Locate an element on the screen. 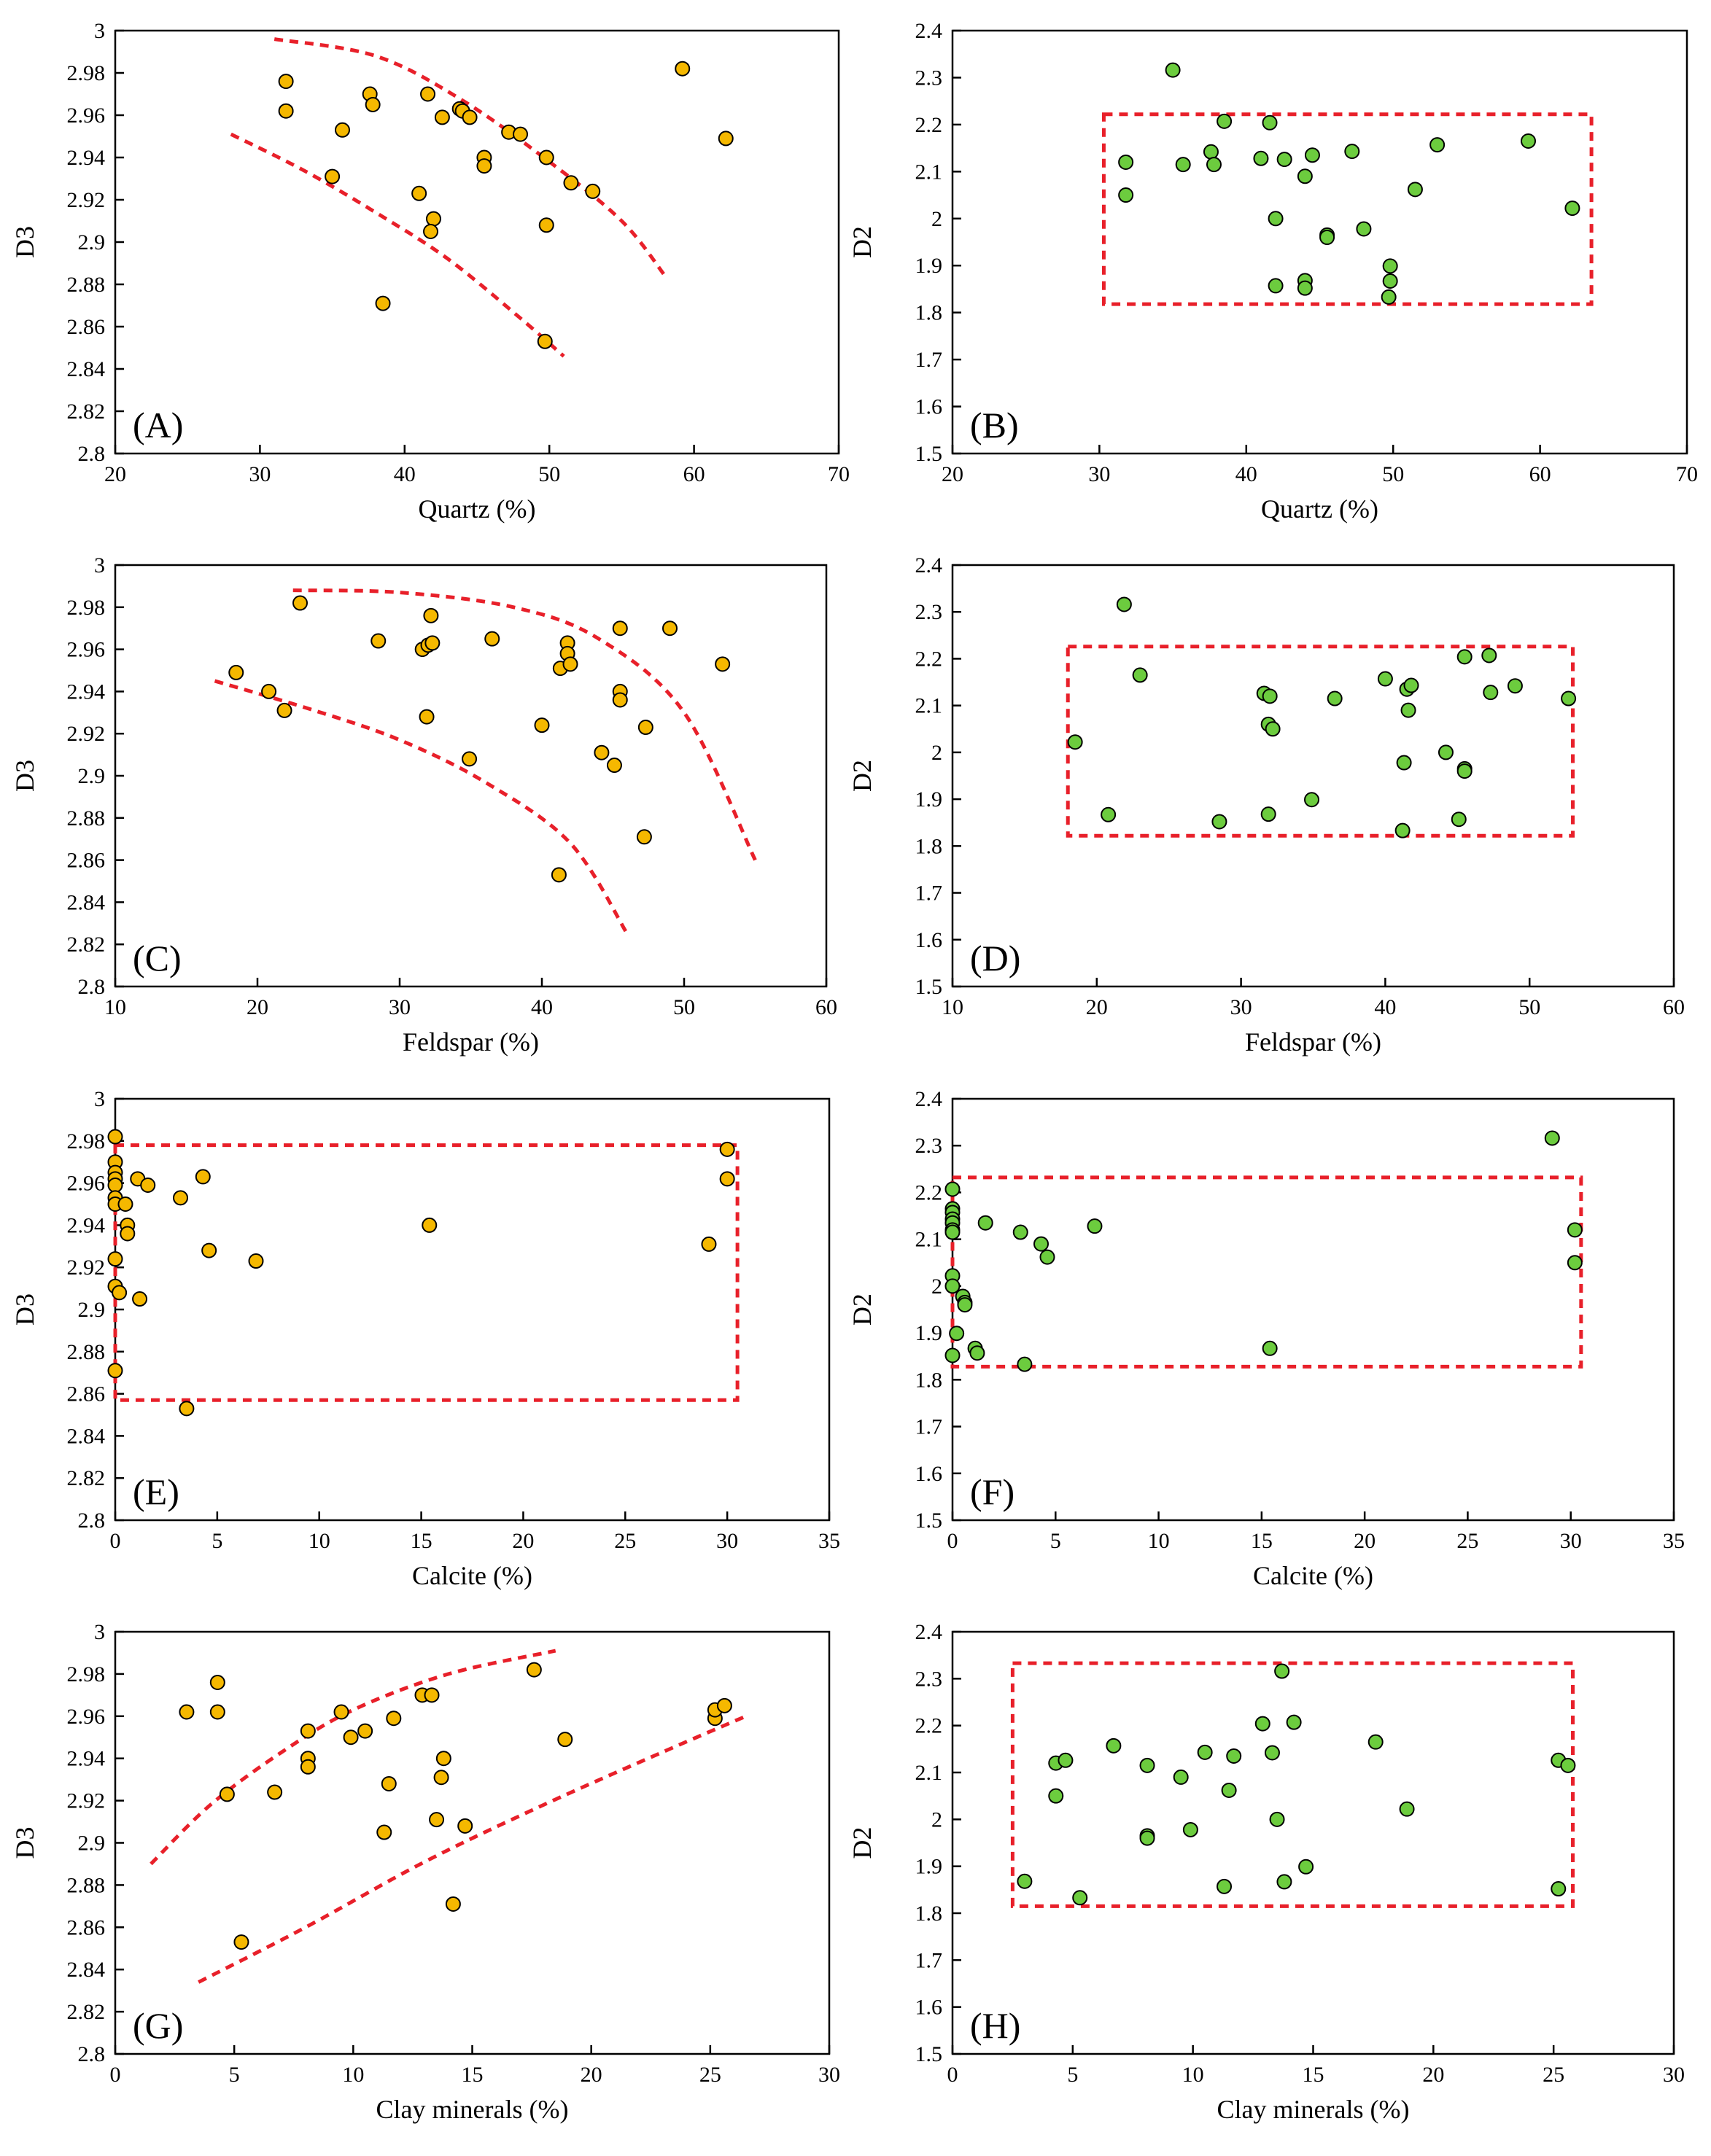 The image size is (1711, 2156). x-axis-label: Calcite (%) is located at coordinates (472, 1575).